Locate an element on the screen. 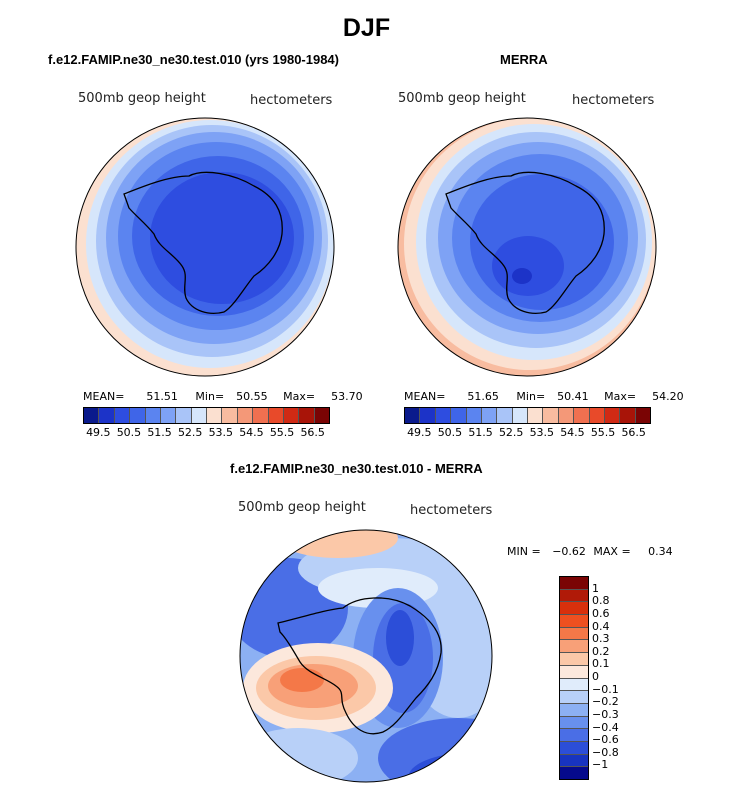  panel-3-max-value: 0.34 is located at coordinates (660, 551).